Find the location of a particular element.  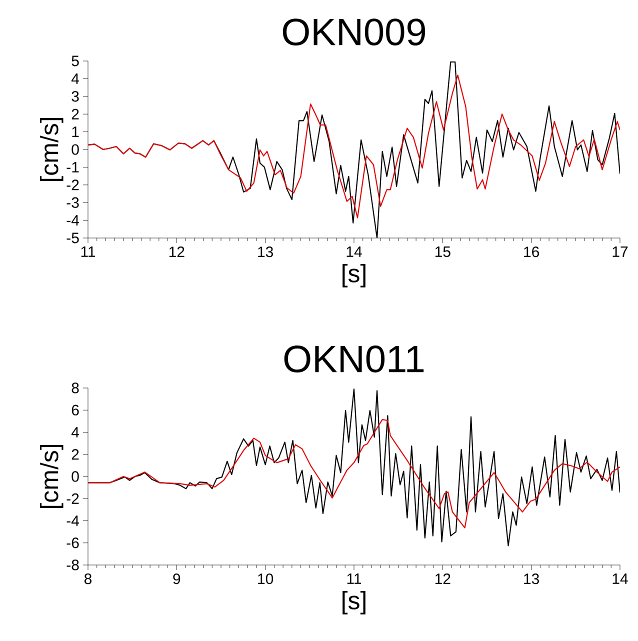

y-tick-label: -3 is located at coordinates (72, 202).